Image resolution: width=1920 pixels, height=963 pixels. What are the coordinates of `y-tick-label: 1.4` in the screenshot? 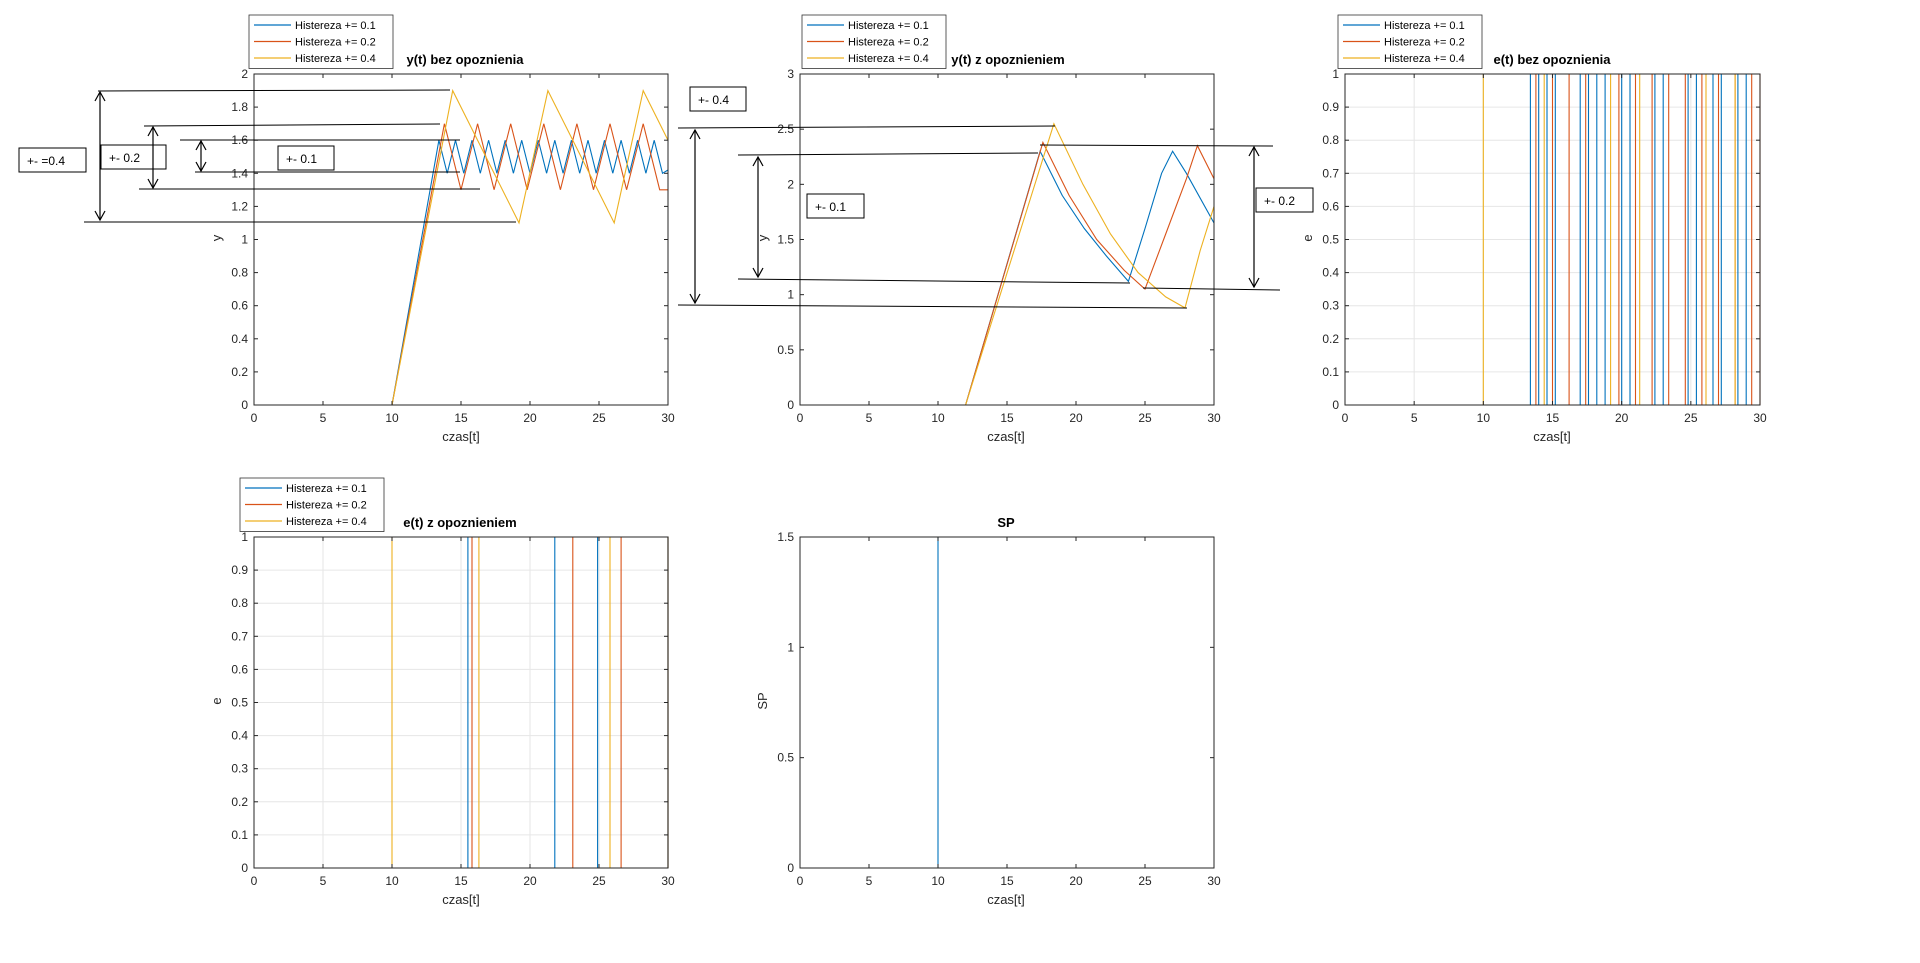 It's located at (239, 173).